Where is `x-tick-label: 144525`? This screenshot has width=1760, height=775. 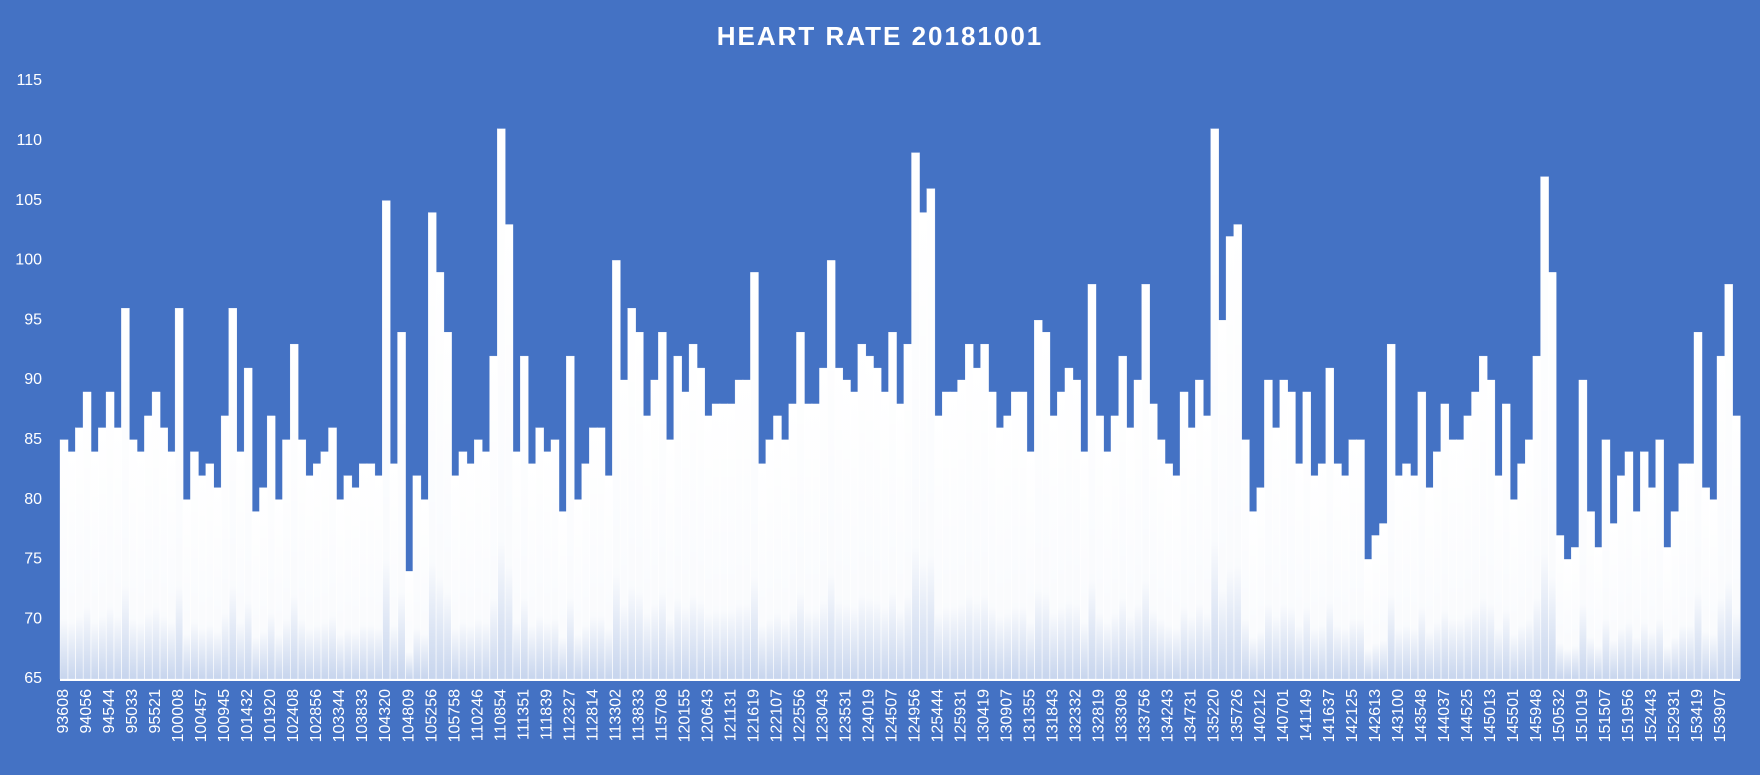
x-tick-label: 144525 is located at coordinates (1467, 715).